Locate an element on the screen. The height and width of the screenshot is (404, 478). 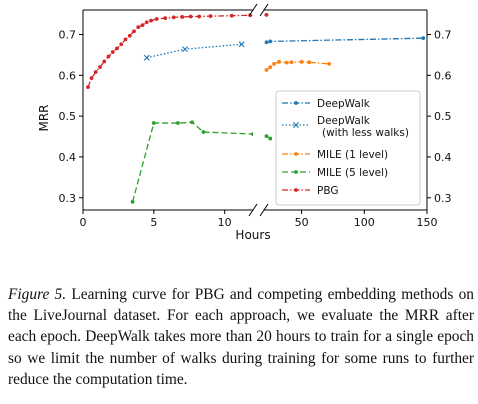
series-line-deepwalk is located at coordinates (345, 40).